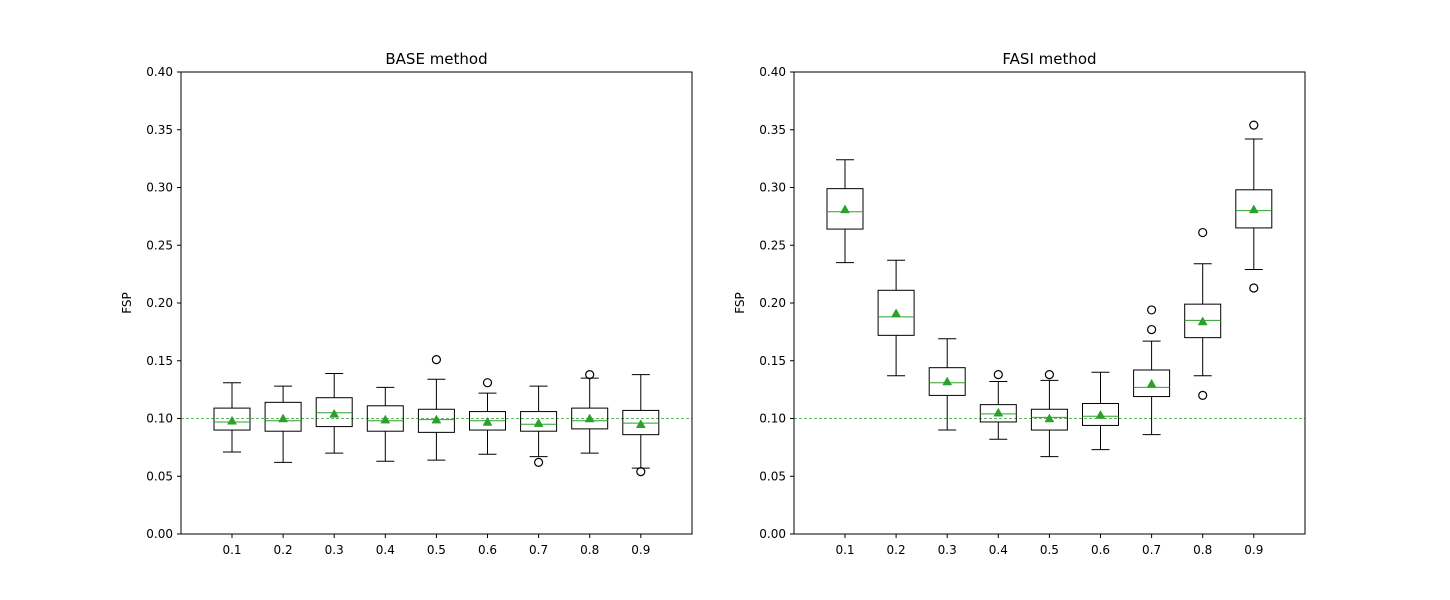 The height and width of the screenshot is (600, 1450). I want to click on base-xtick-label: 0.7, so click(538, 550).